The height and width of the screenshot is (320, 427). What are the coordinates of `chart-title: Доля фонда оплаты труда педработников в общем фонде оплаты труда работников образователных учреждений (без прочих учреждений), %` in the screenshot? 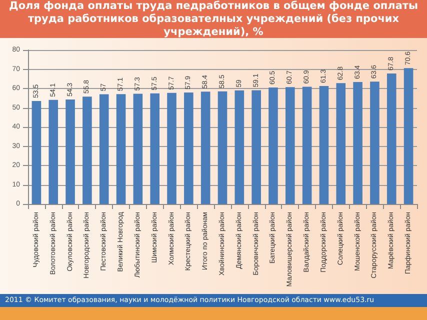 It's located at (213, 19).